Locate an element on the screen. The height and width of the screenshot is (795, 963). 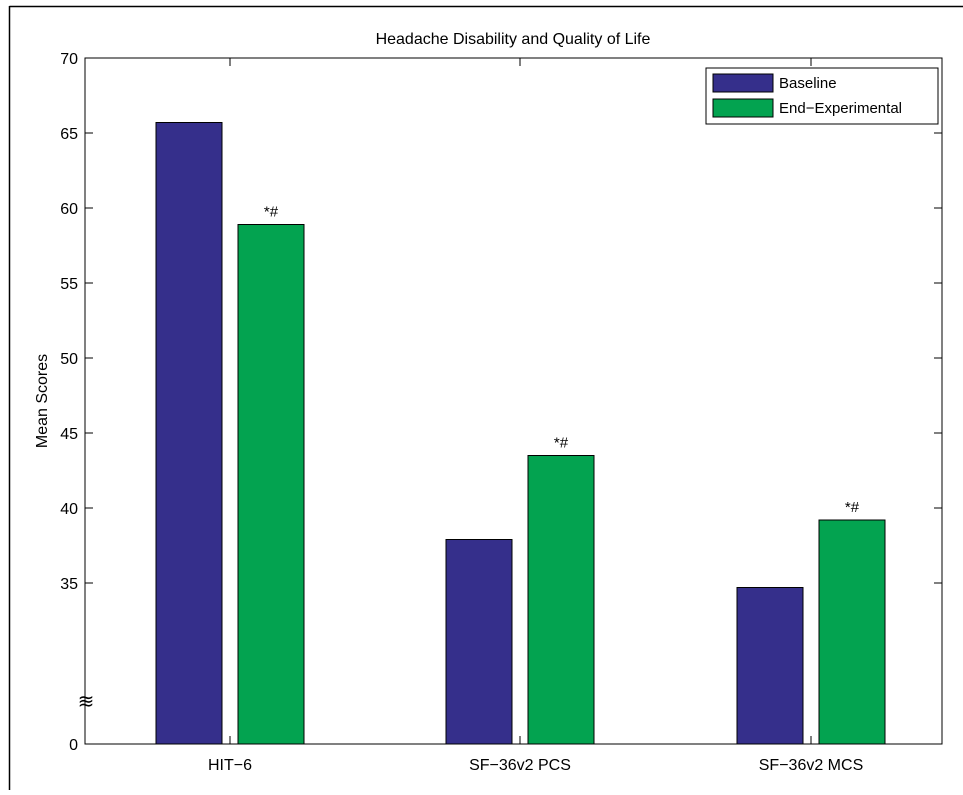
legend-label-end-experimental: End−Experimental is located at coordinates (840, 108).